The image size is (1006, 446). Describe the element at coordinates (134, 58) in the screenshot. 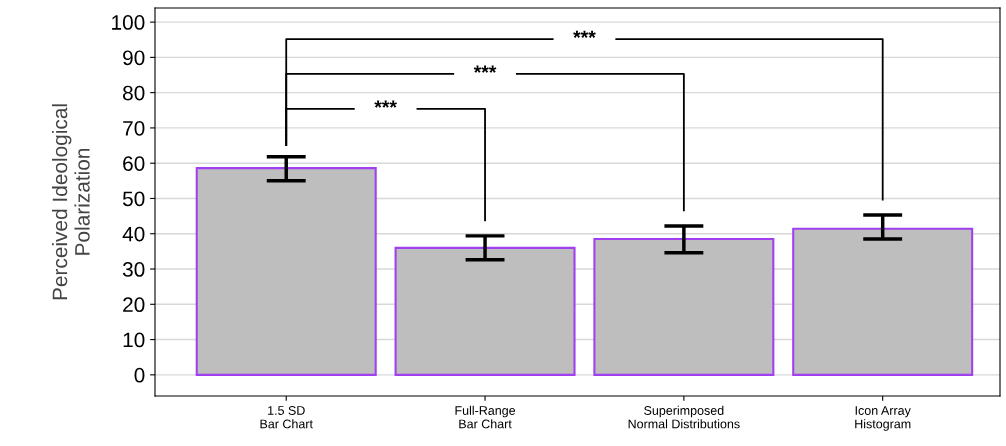

I see `y-tick-label: 90` at that location.